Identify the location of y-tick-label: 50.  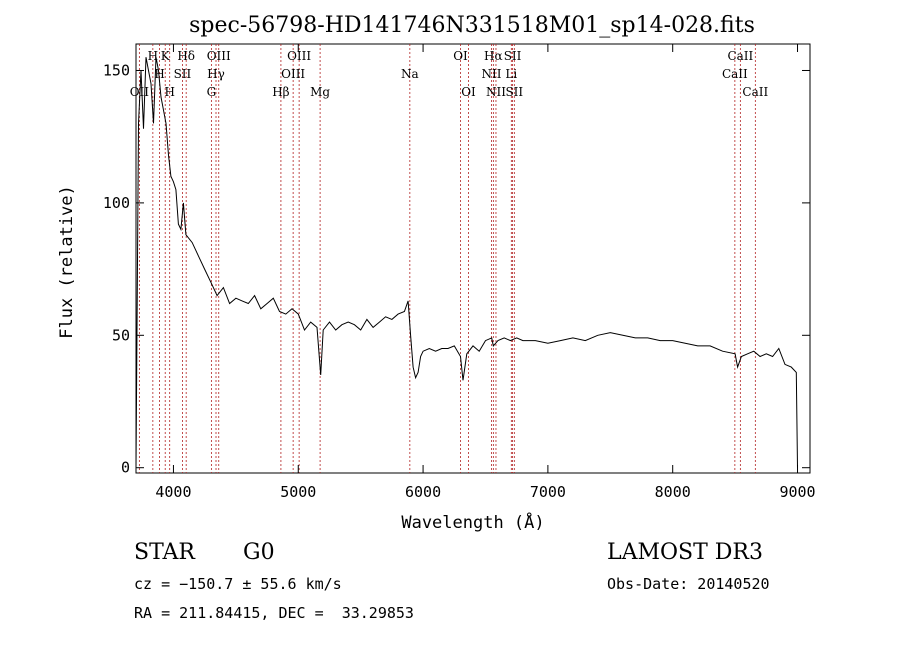
(121, 335).